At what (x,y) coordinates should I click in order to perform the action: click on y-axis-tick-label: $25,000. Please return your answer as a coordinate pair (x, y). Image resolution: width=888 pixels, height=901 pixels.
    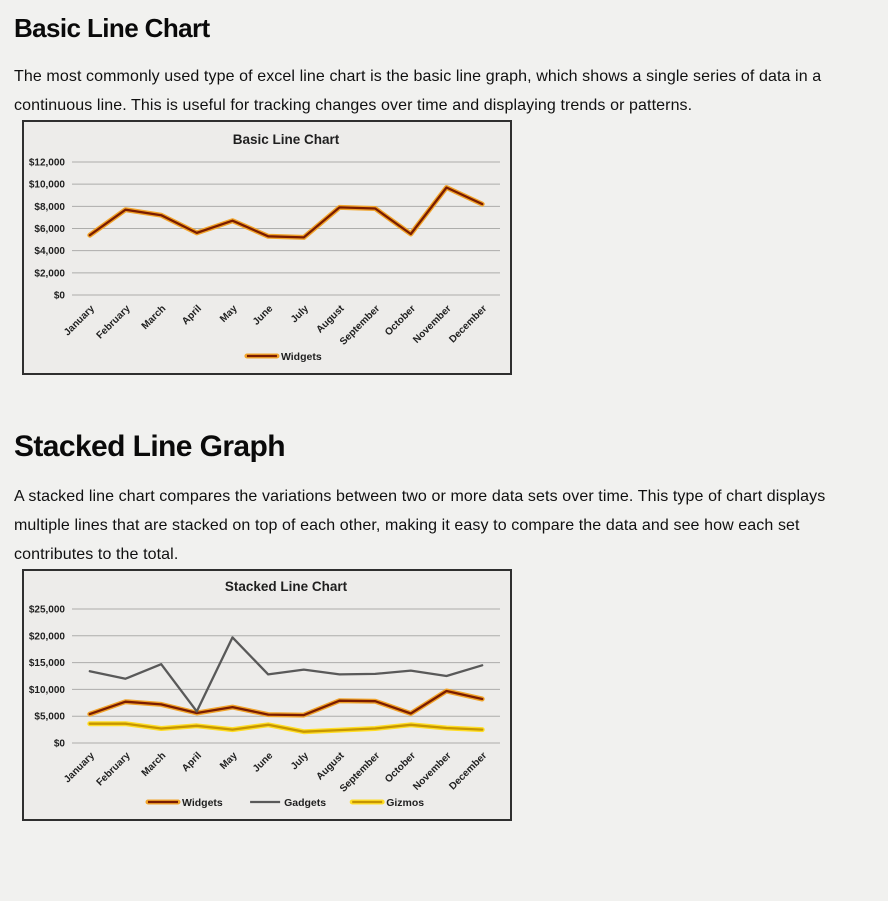
    Looking at the image, I should click on (47, 609).